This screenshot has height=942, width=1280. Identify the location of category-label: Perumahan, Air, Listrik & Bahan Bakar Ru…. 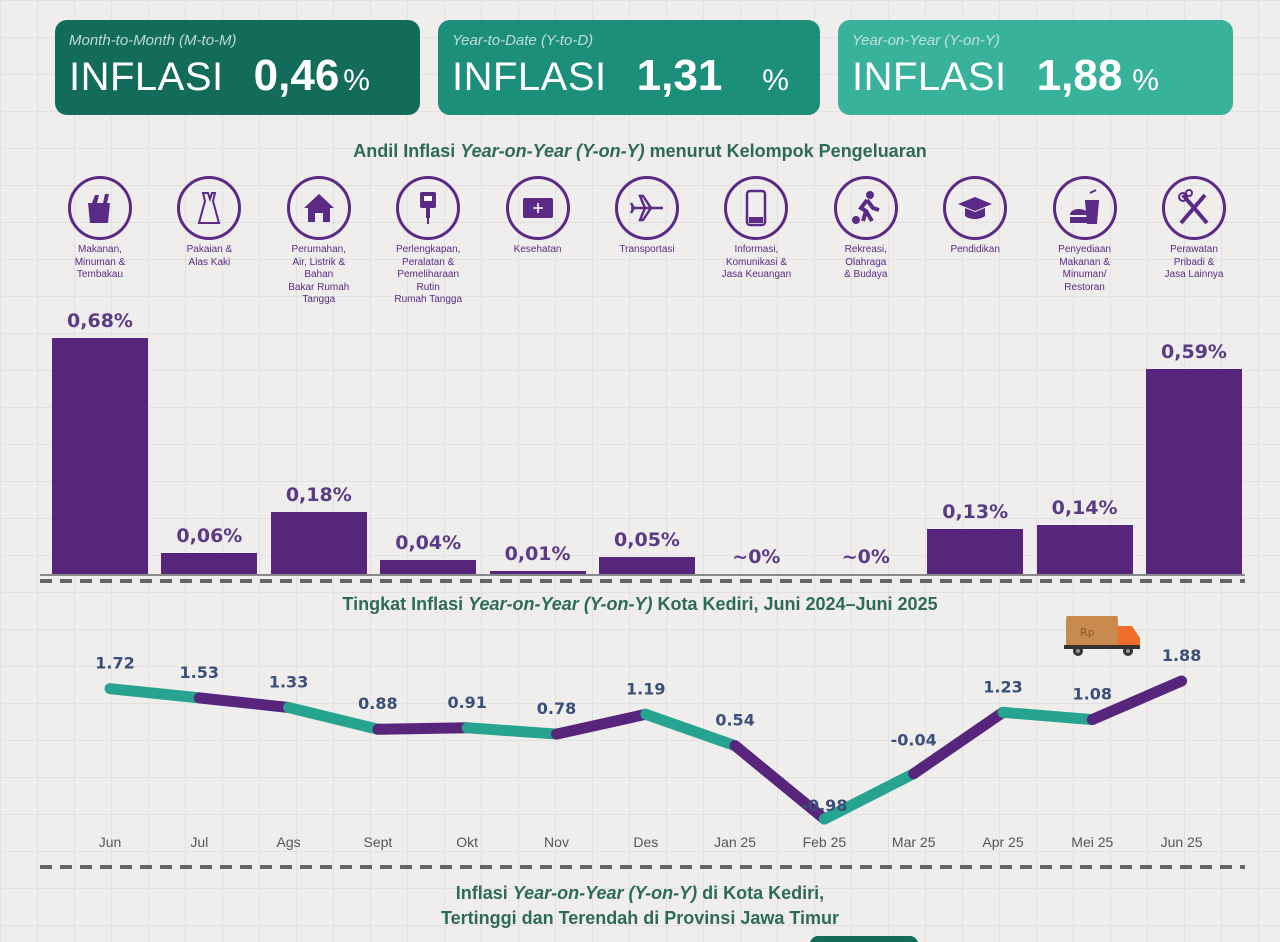
(319, 274).